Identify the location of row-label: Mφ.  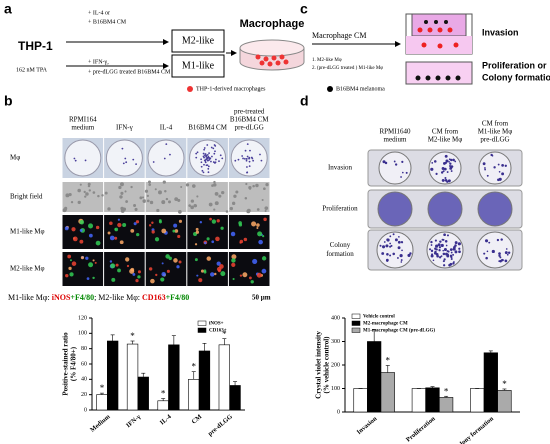
(15, 158).